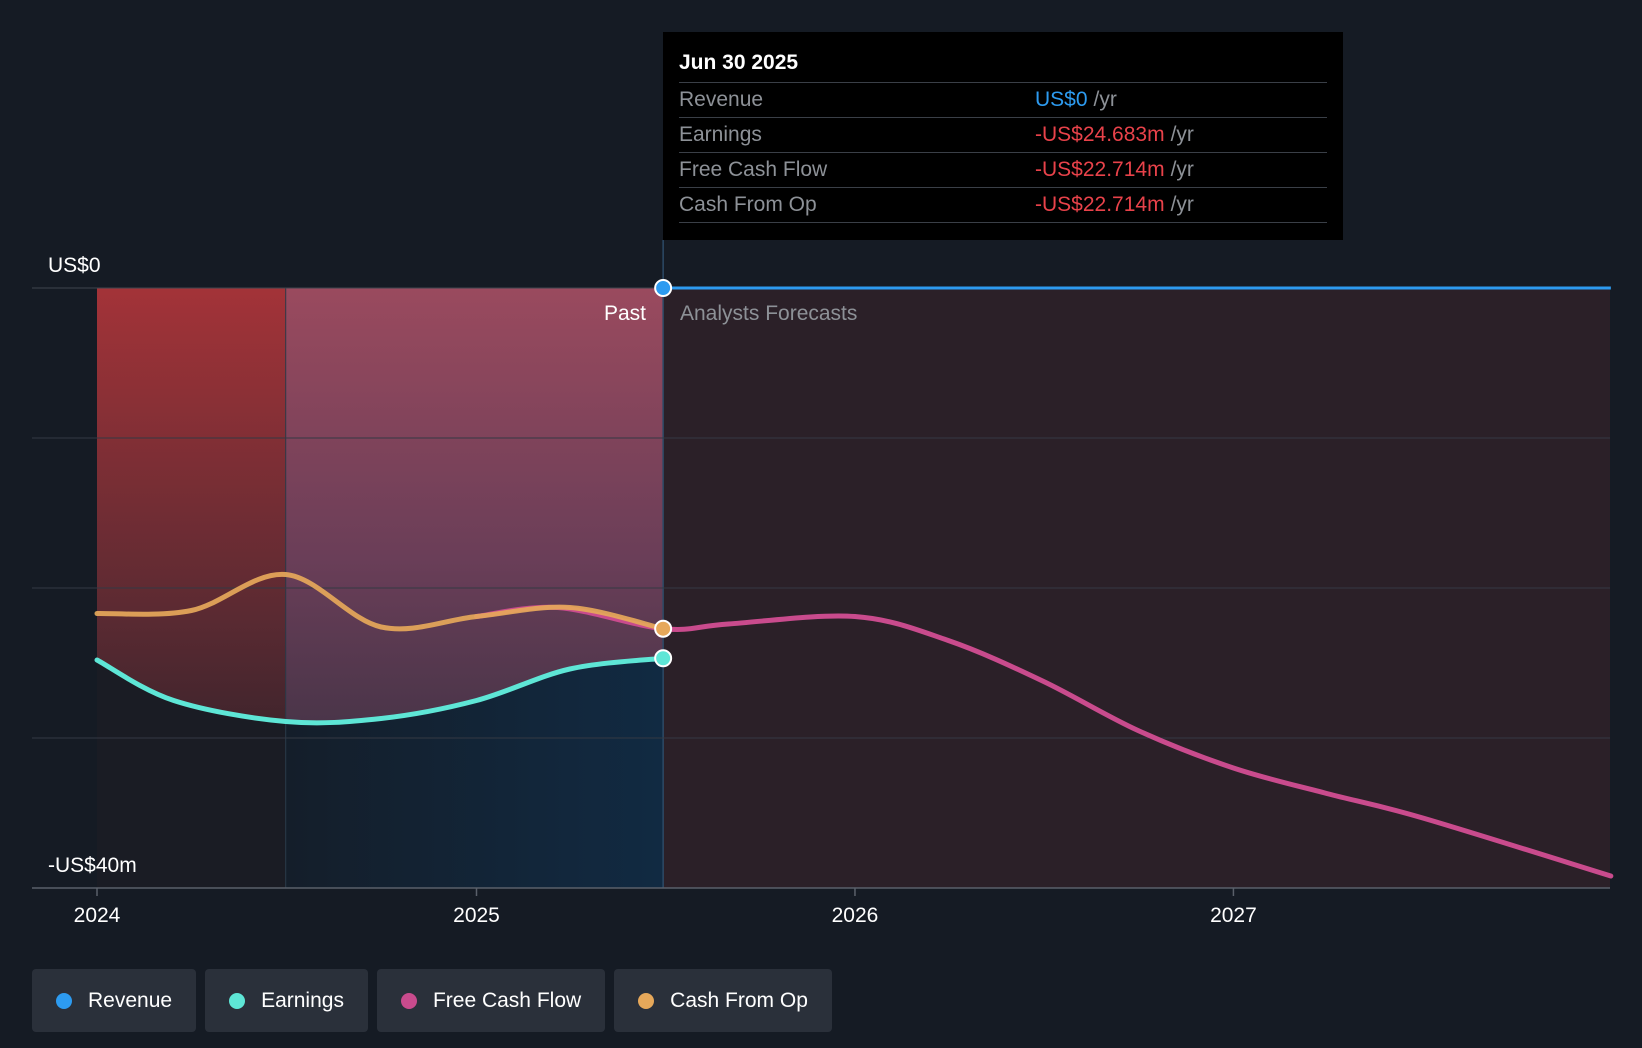  What do you see at coordinates (720, 134) in the screenshot?
I see `tooltip-label: Earnings` at bounding box center [720, 134].